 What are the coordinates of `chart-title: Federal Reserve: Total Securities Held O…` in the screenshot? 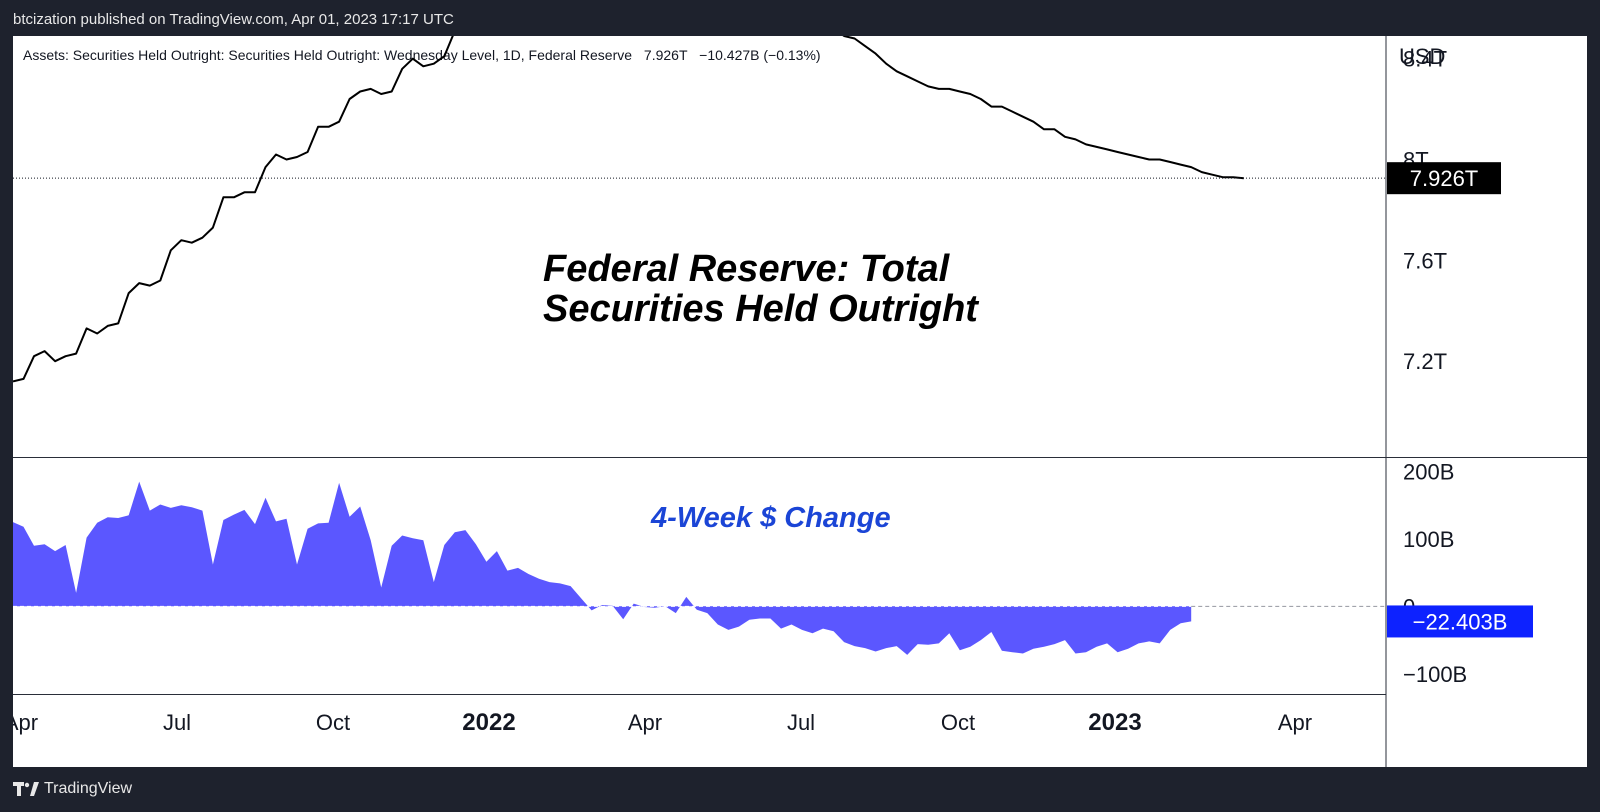 It's located at (761, 289).